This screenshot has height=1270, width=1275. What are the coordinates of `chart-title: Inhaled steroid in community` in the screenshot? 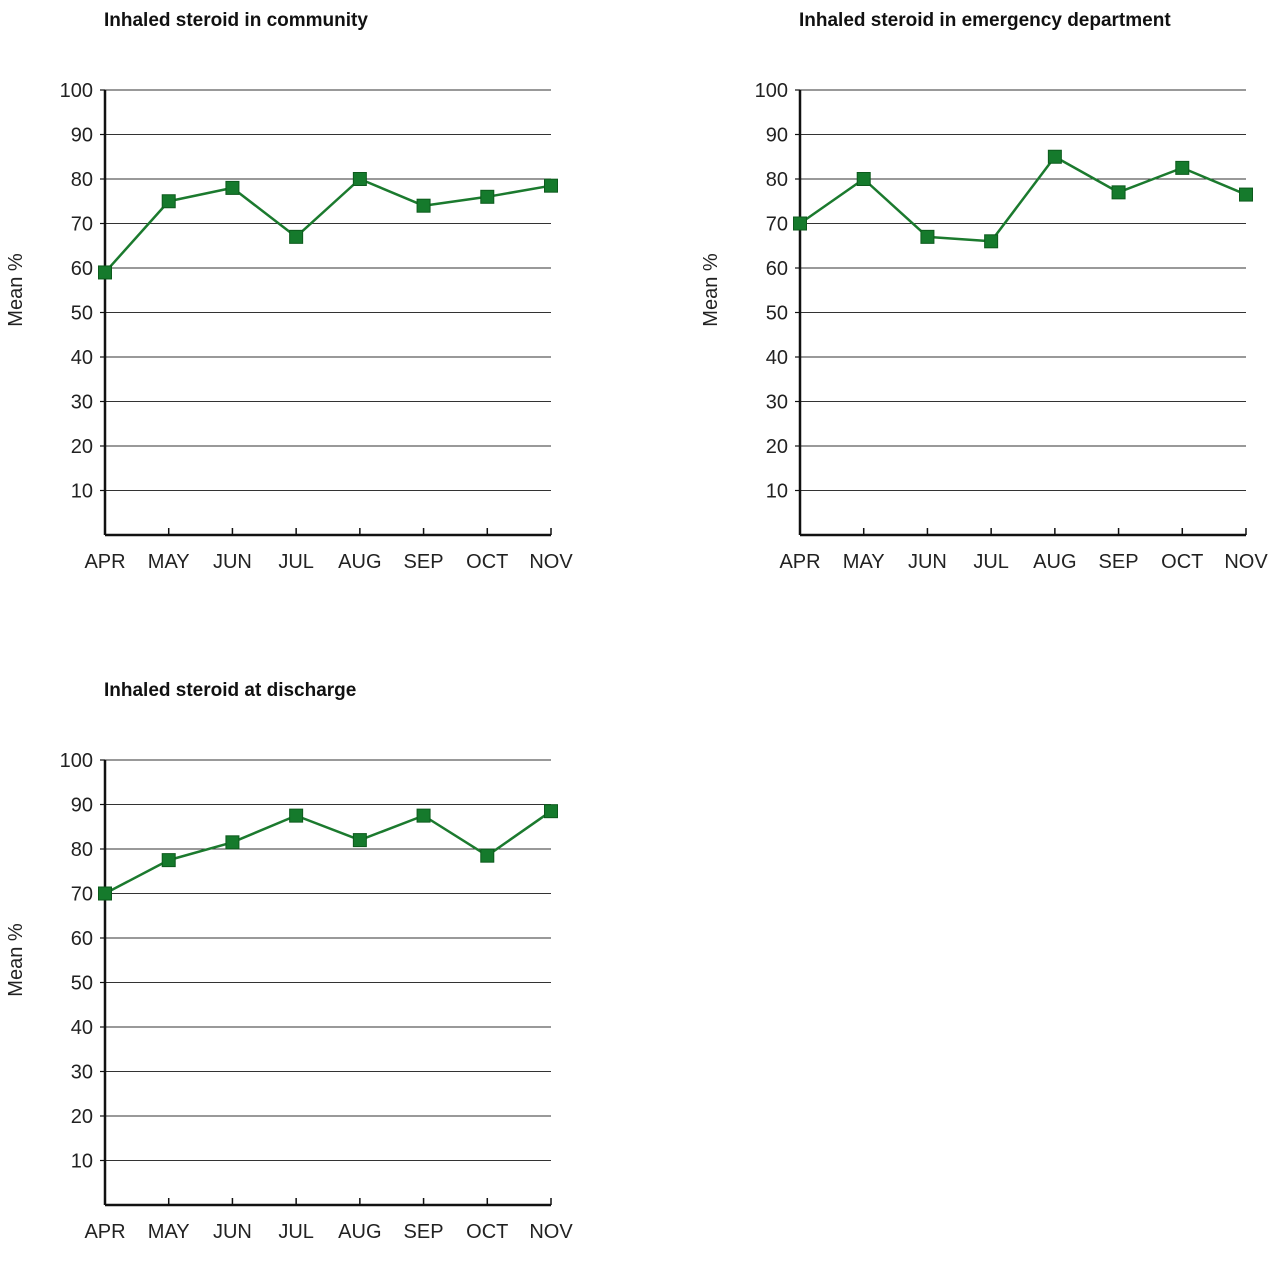 It's located at (236, 20).